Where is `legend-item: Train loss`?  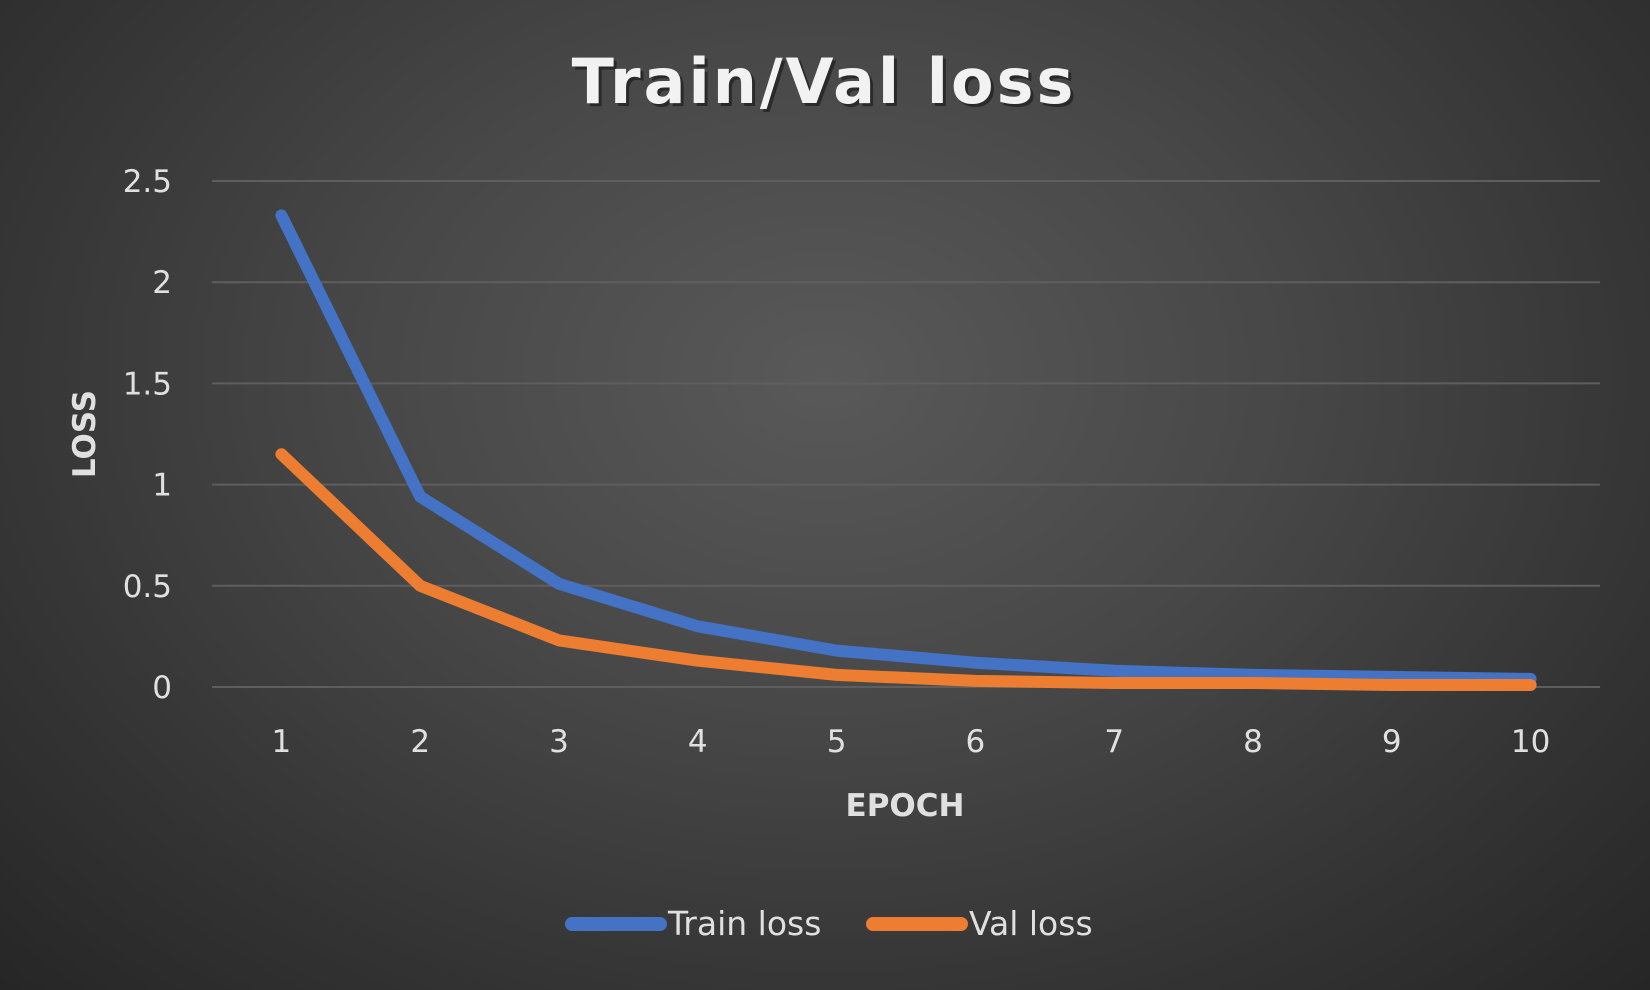
legend-item: Train loss is located at coordinates (693, 923).